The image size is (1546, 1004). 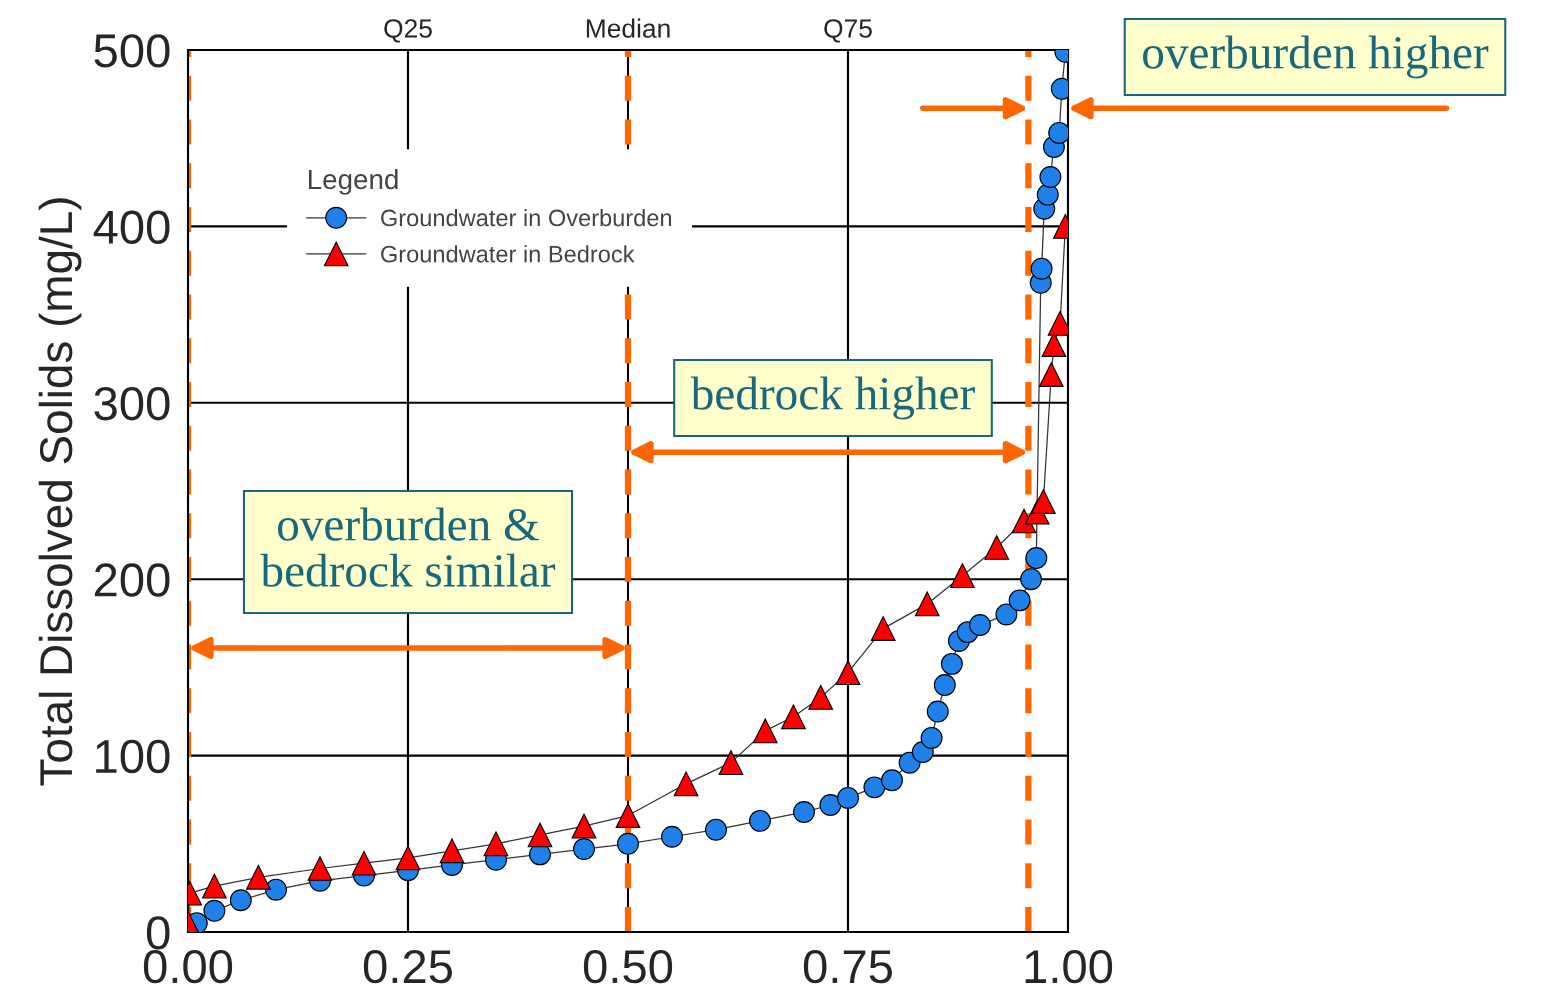 What do you see at coordinates (132, 51) in the screenshot?
I see `y-tick-label: 500` at bounding box center [132, 51].